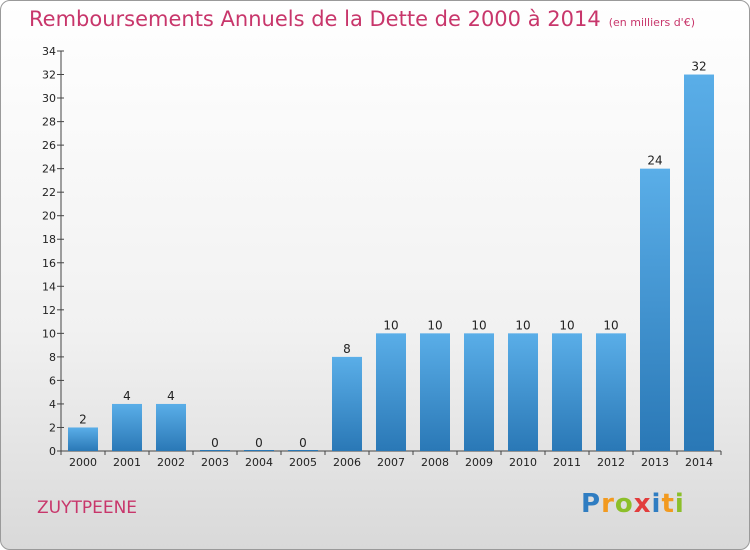 This screenshot has width=750, height=550. Describe the element at coordinates (49, 145) in the screenshot. I see `y-tick-label: 26` at that location.